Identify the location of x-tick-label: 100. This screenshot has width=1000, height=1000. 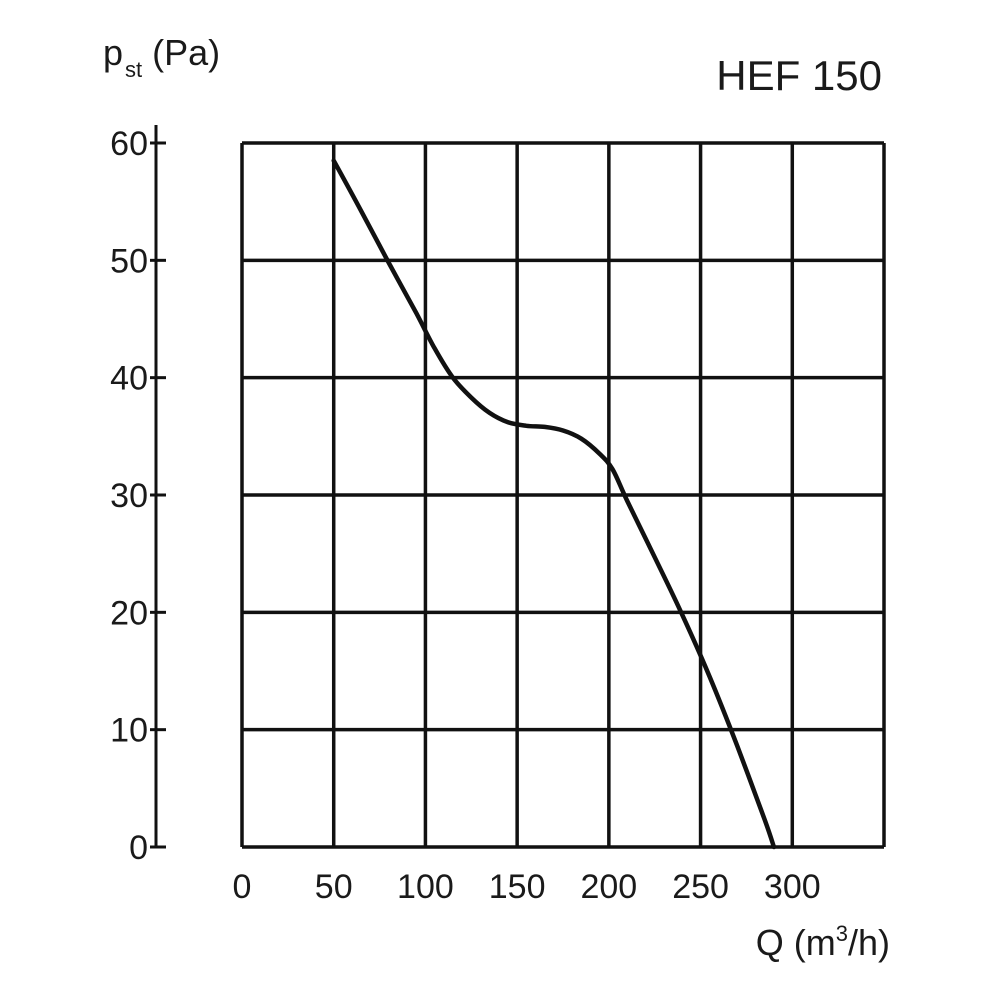
(425, 887).